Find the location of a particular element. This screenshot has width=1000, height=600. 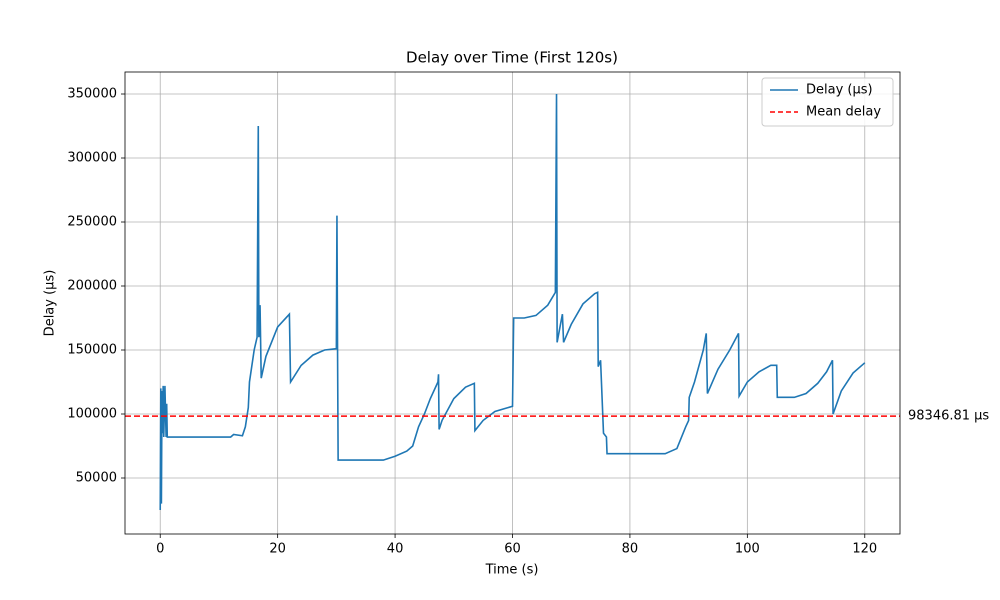

chart-title: Delay over Time (First 120s) is located at coordinates (512, 58).